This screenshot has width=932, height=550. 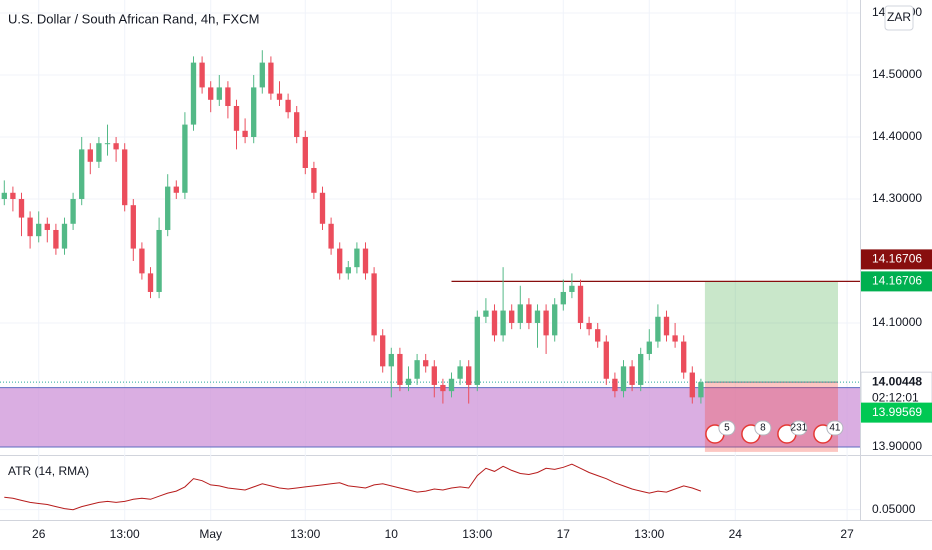 I want to click on currency-button, so click(x=899, y=18).